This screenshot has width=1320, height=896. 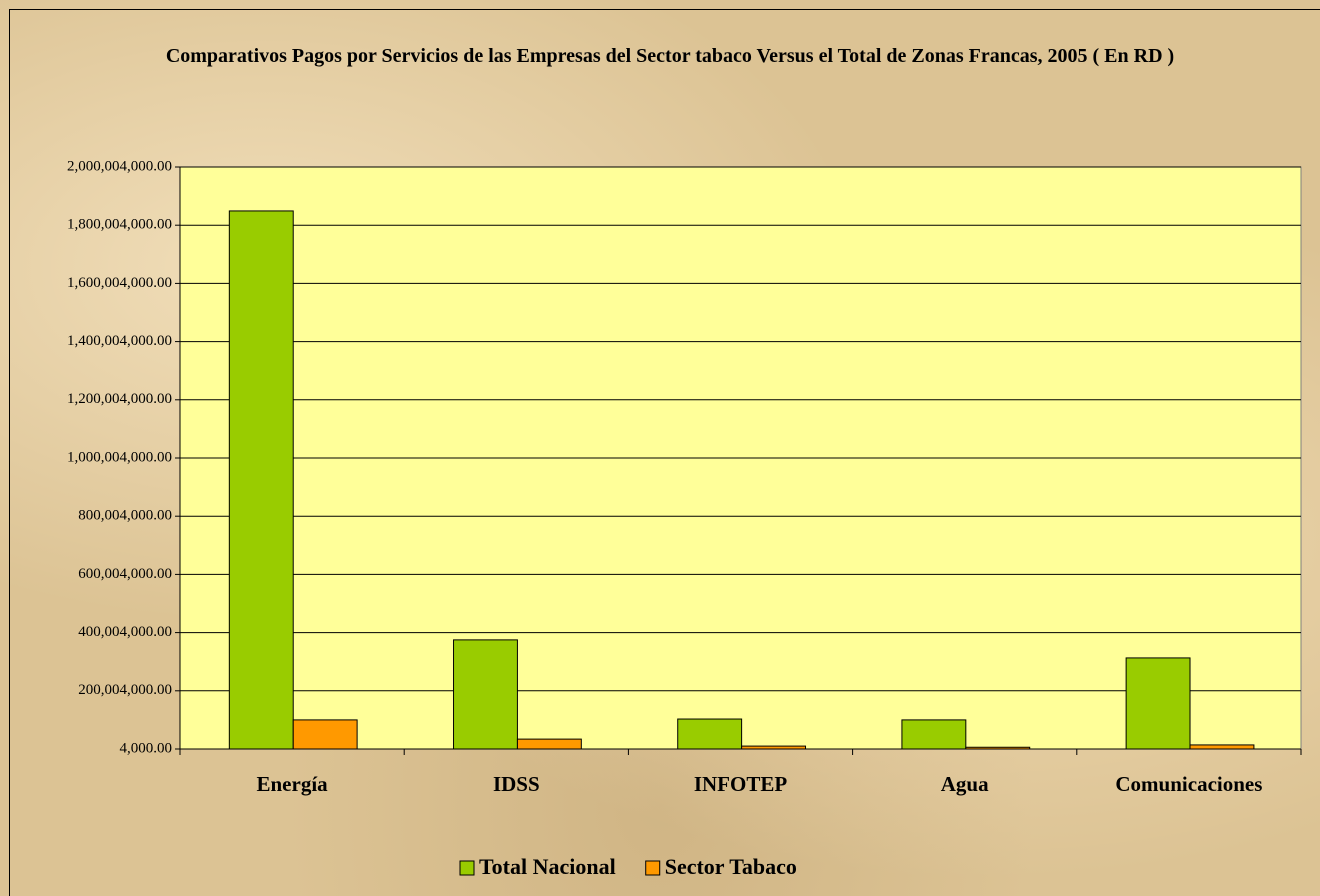 What do you see at coordinates (119, 166) in the screenshot?
I see `y-tick-label: 2,000,004,000.00` at bounding box center [119, 166].